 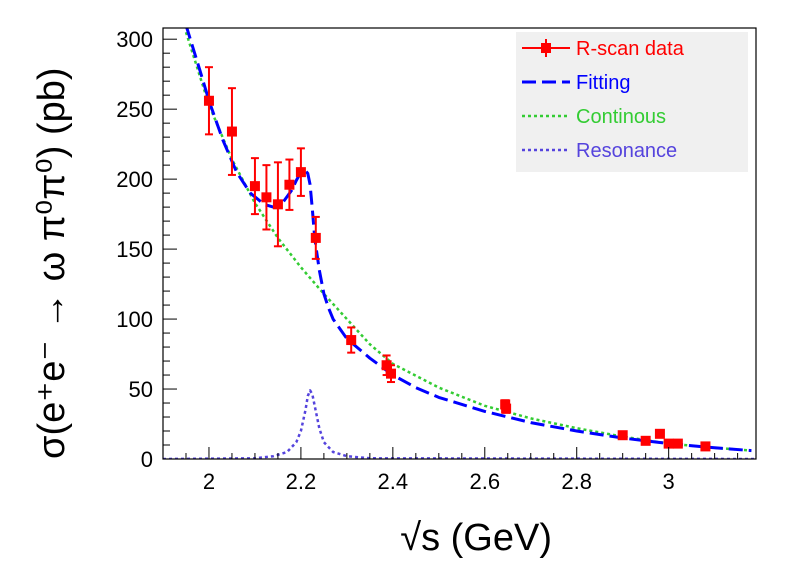 I want to click on x-tick-label: 2.6, so click(x=484, y=481).